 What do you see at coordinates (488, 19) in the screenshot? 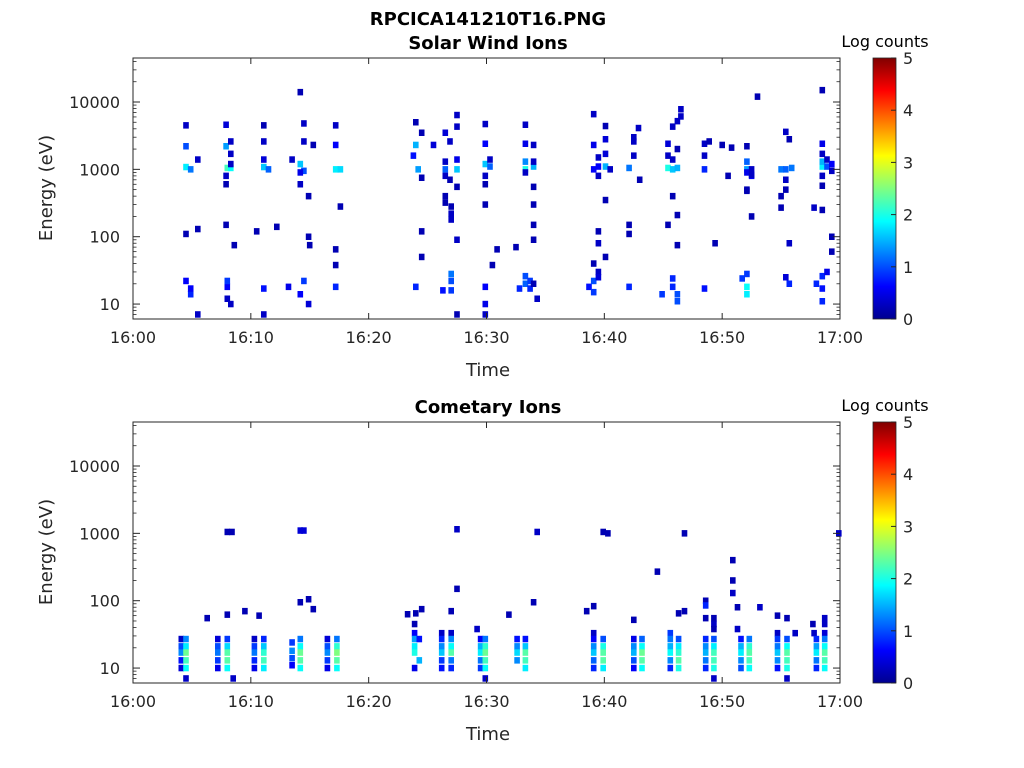
I see `figure-filename-title: RPCICA141210T16.PNG` at bounding box center [488, 19].